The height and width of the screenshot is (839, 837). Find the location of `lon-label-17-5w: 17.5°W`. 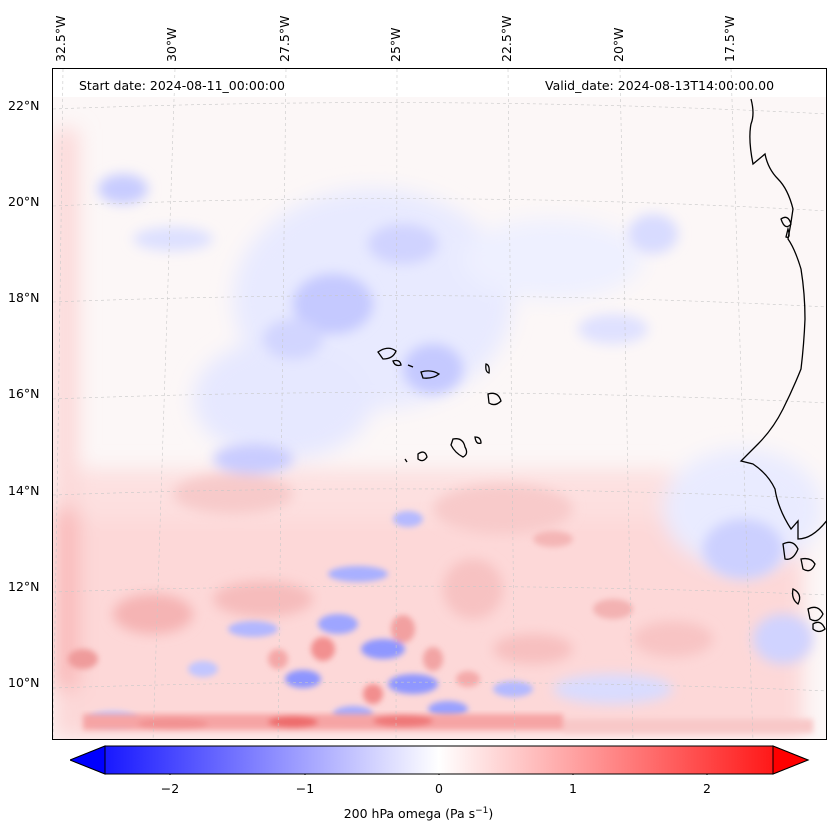

lon-label-17-5w: 17.5°W is located at coordinates (729, 38).